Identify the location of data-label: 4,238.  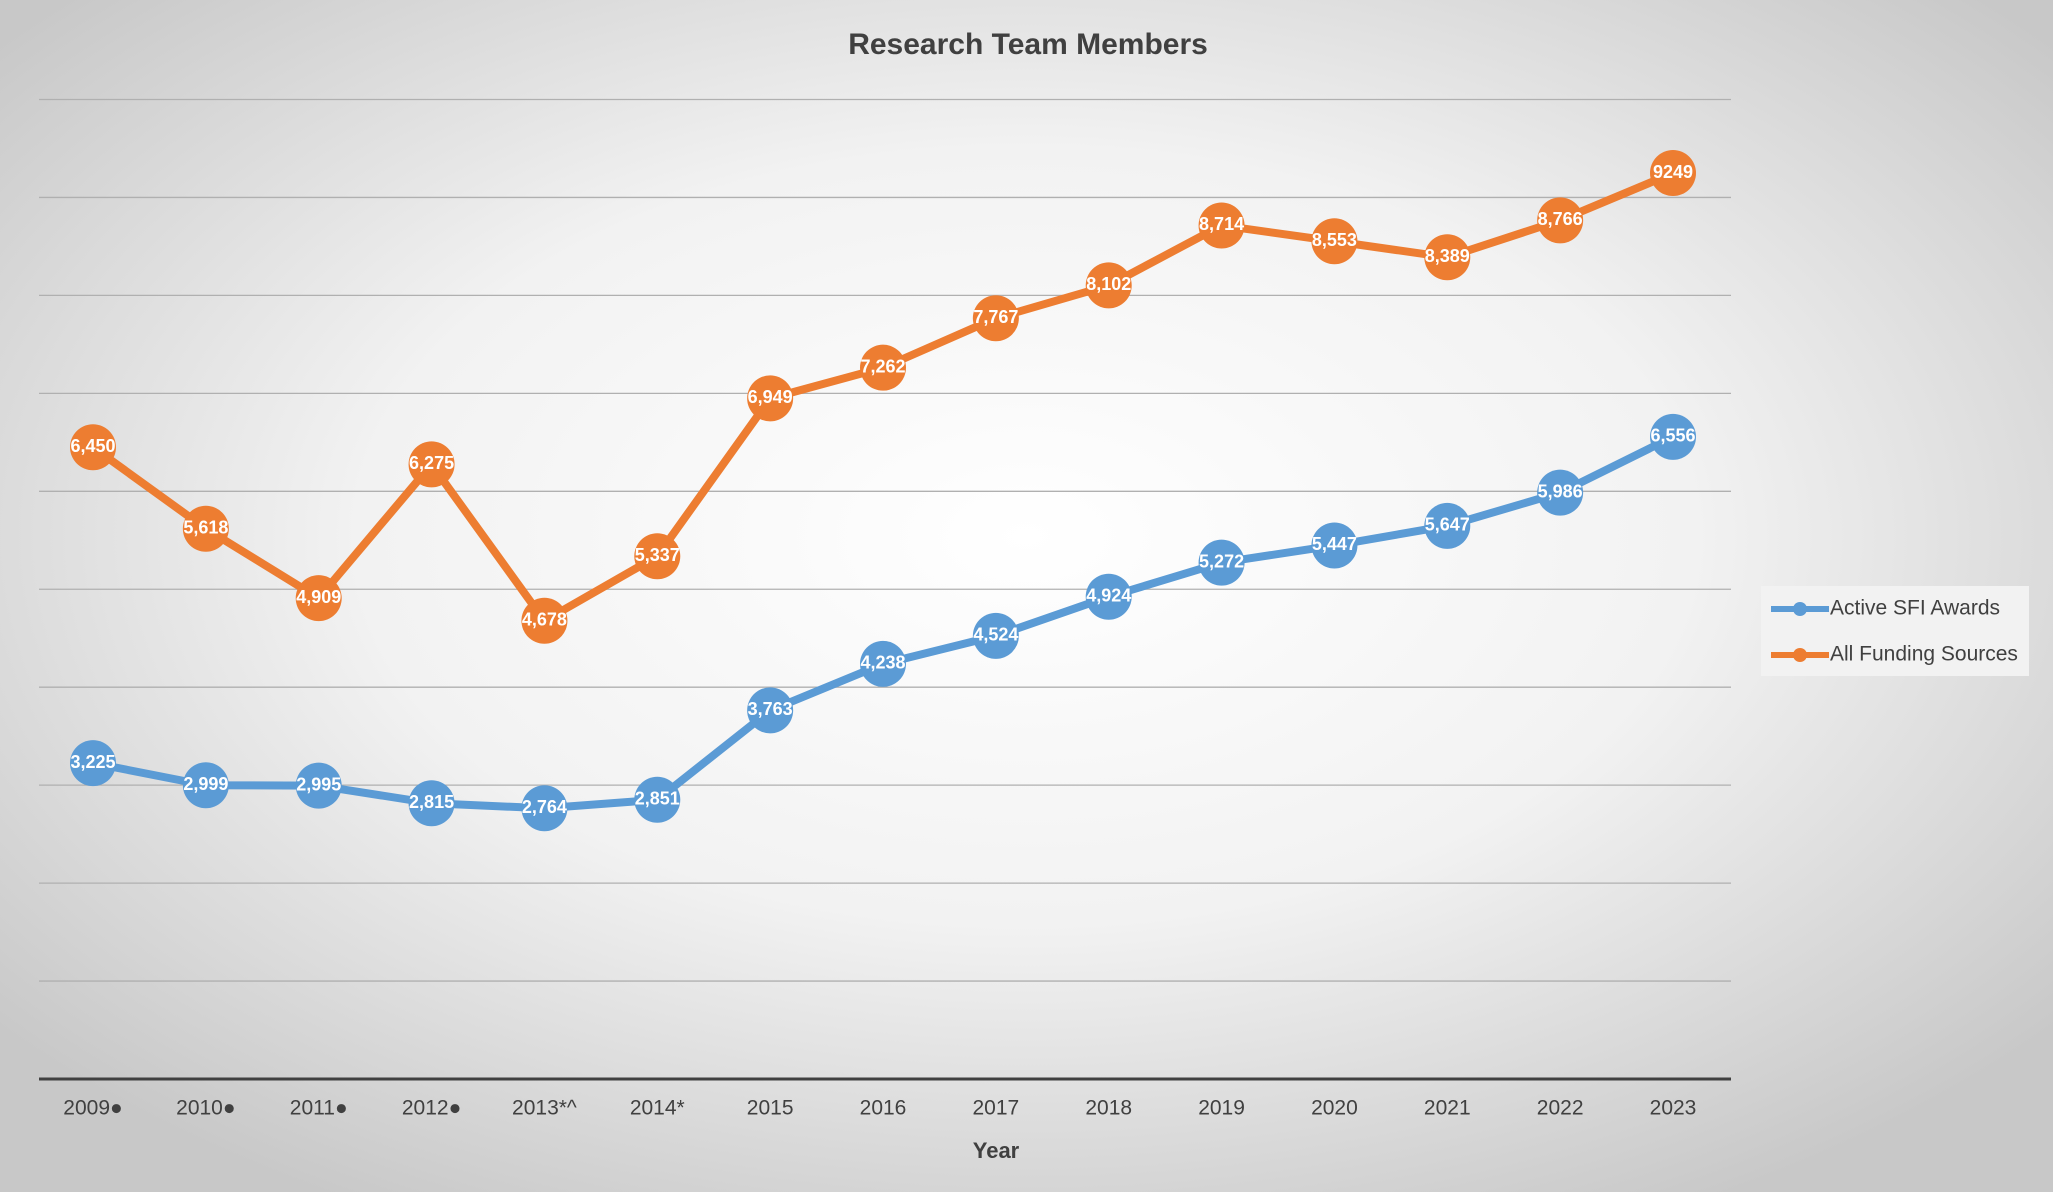
(882, 663).